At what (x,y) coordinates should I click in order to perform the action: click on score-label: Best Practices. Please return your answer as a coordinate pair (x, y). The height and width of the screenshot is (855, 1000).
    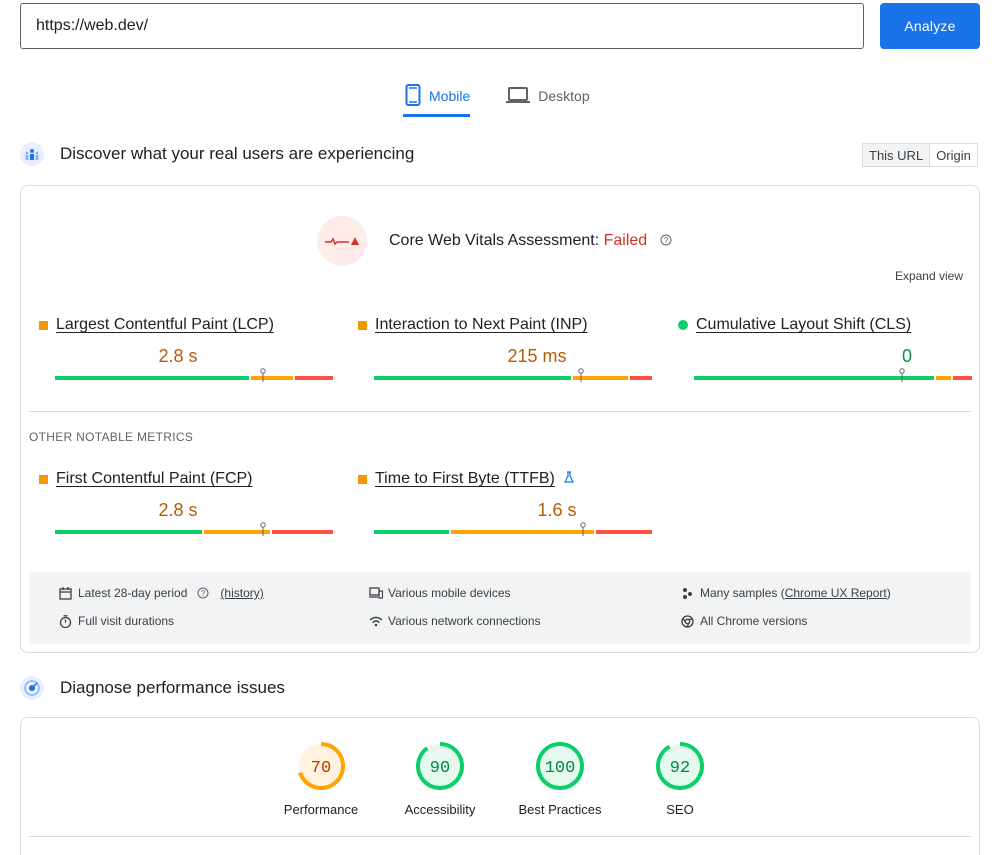
    Looking at the image, I should click on (560, 809).